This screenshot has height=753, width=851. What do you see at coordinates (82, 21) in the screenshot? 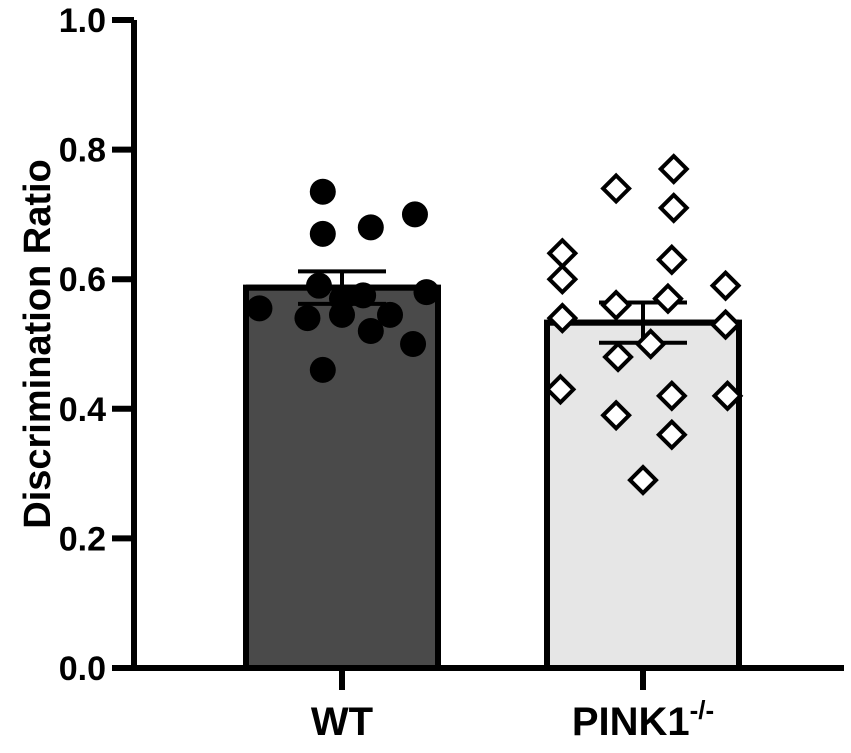
I see `y-tick-label: 1.0` at bounding box center [82, 21].